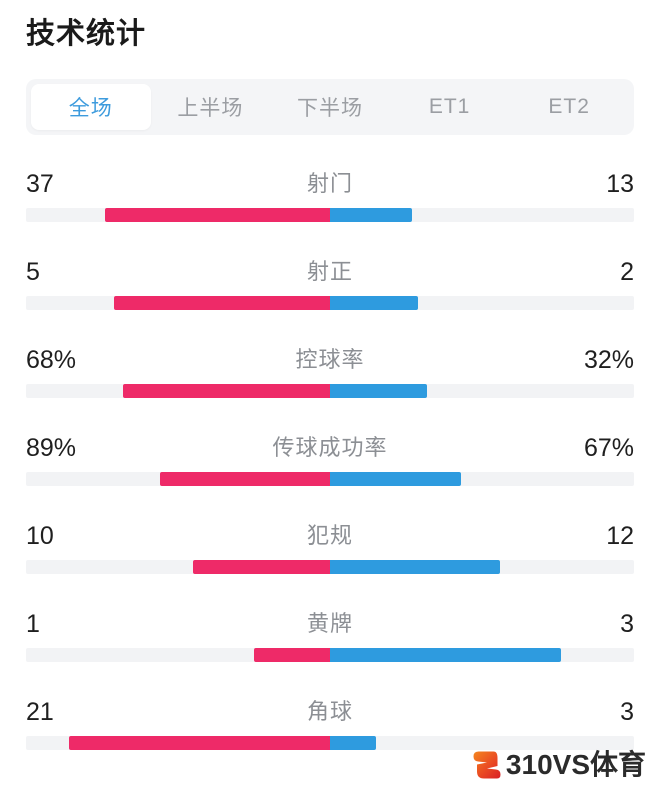  What do you see at coordinates (569, 106) in the screenshot?
I see `tab-4: ET2` at bounding box center [569, 106].